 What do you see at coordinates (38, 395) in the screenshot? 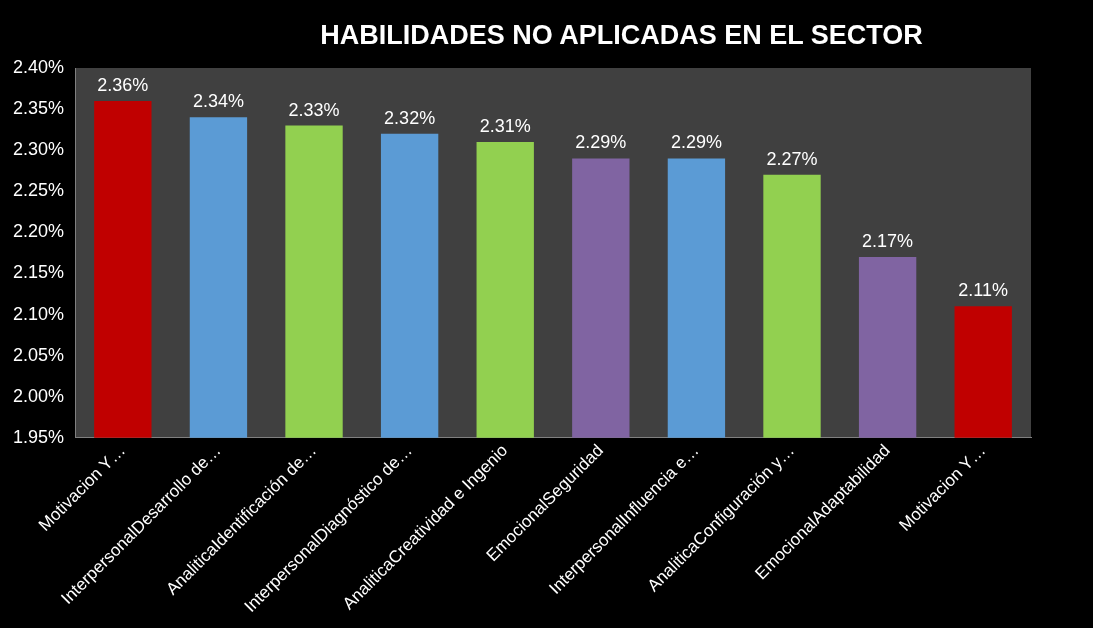
I see `y-tick-label: 2.00%` at bounding box center [38, 395].